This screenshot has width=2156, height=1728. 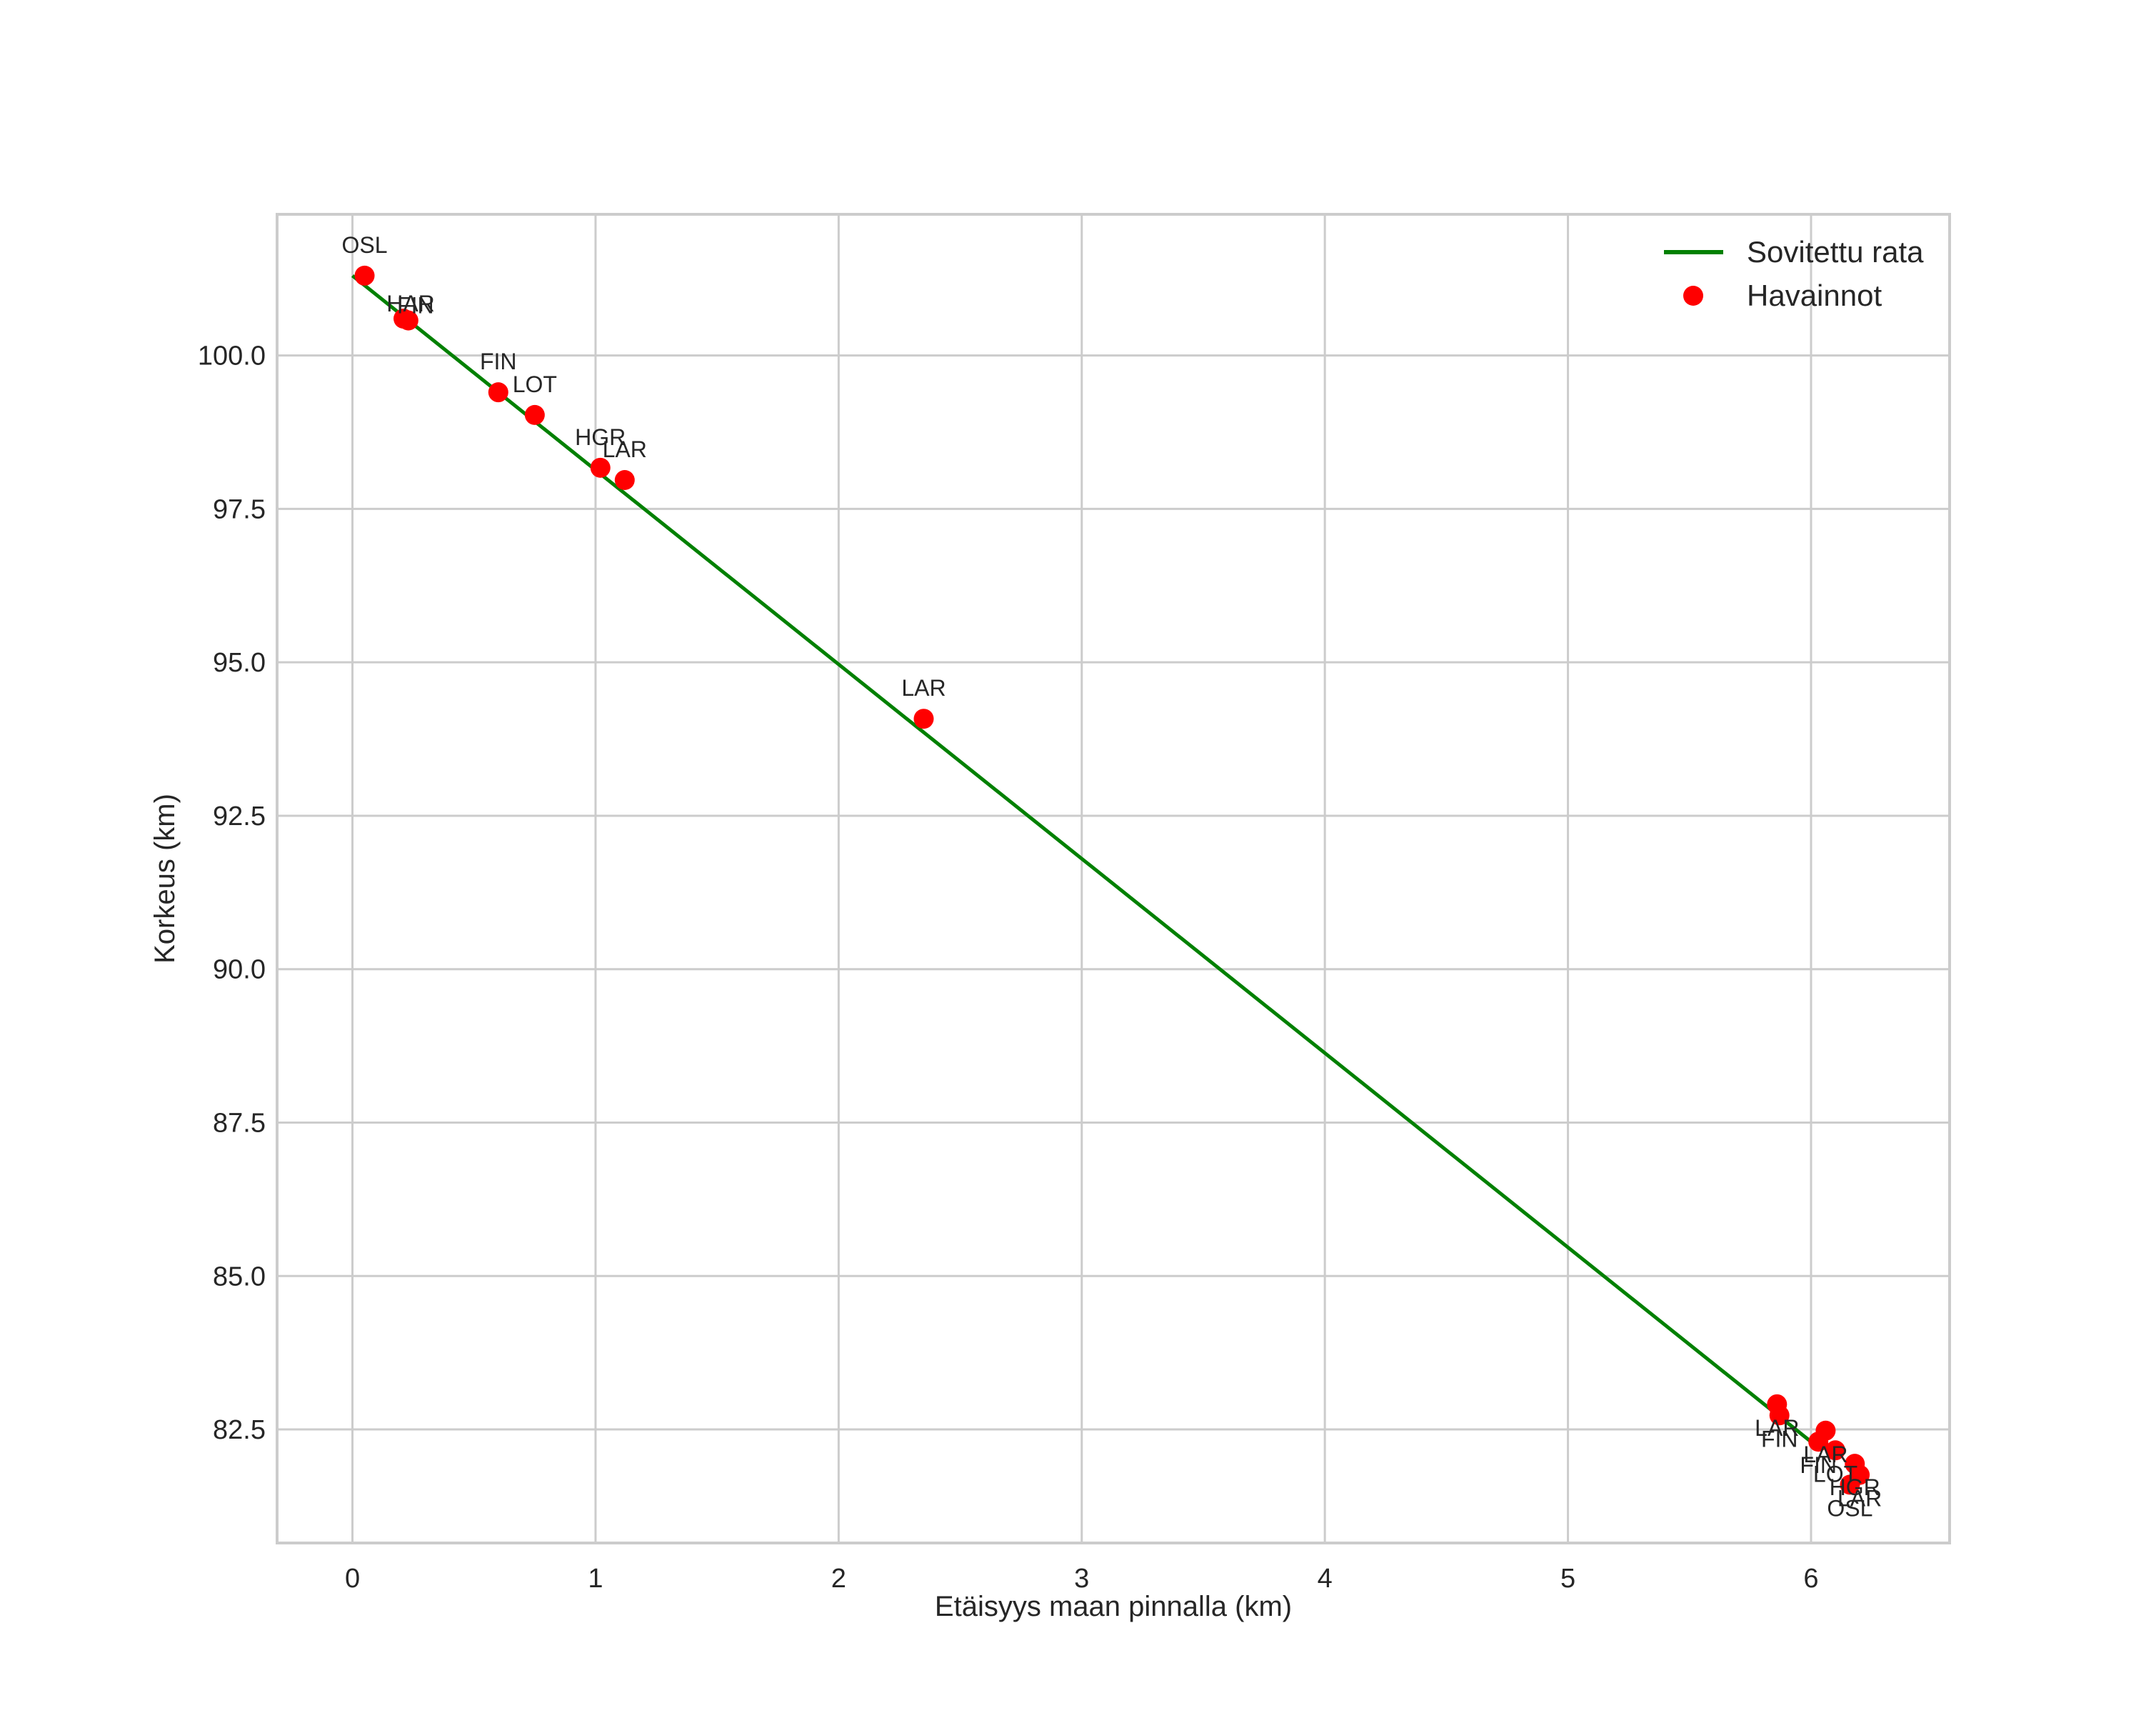 What do you see at coordinates (240, 816) in the screenshot?
I see `y-tick-label: 92.5` at bounding box center [240, 816].